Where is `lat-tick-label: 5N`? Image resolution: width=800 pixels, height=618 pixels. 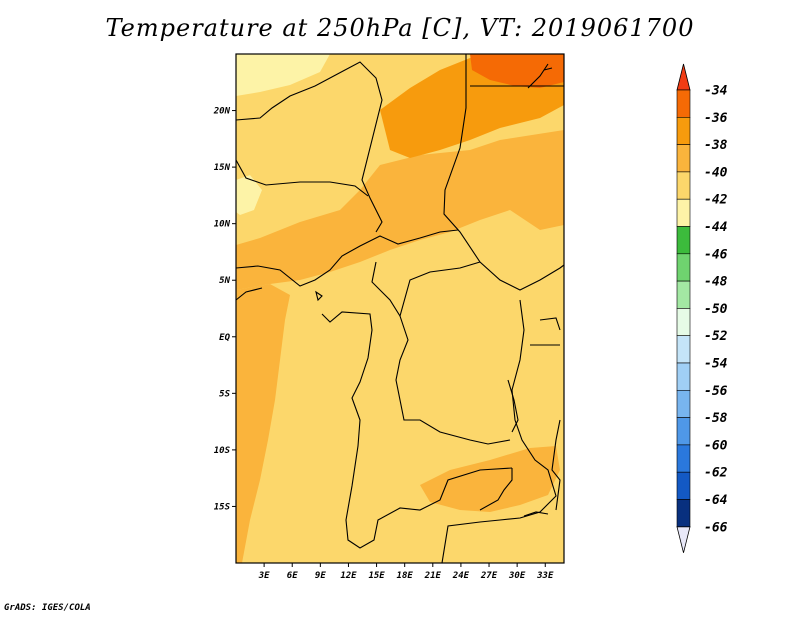 lat-tick-label: 5N is located at coordinates (224, 281).